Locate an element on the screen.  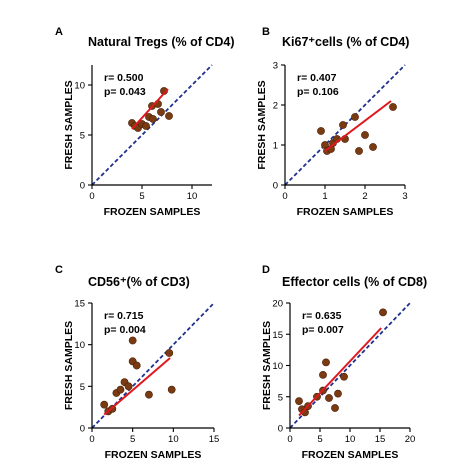
r-value: r= 0.715 is located at coordinates (124, 316).